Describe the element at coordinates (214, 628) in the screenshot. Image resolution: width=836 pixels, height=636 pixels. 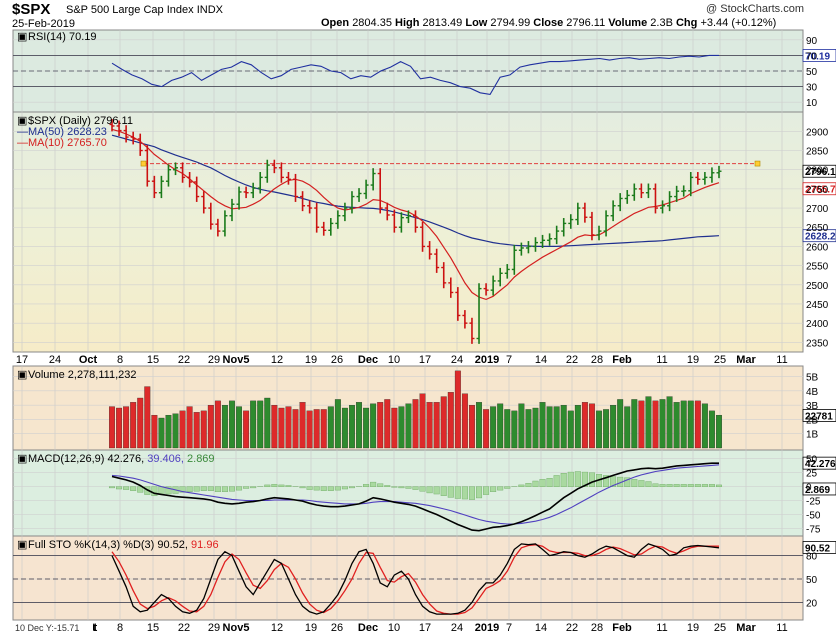
I see `x-tick-label-bottom: 29` at that location.